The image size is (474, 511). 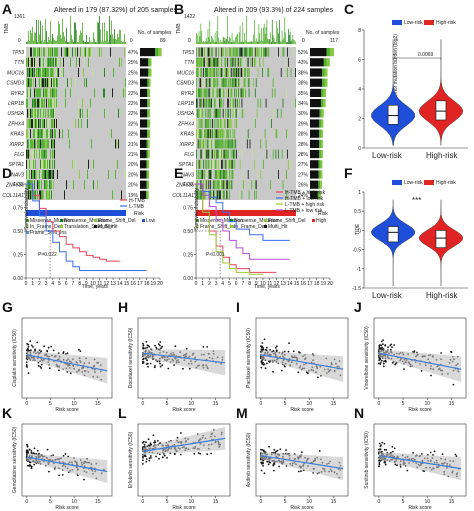 What do you see at coordinates (18, 53) in the screenshot?
I see `gene-label: TP53` at bounding box center [18, 53].